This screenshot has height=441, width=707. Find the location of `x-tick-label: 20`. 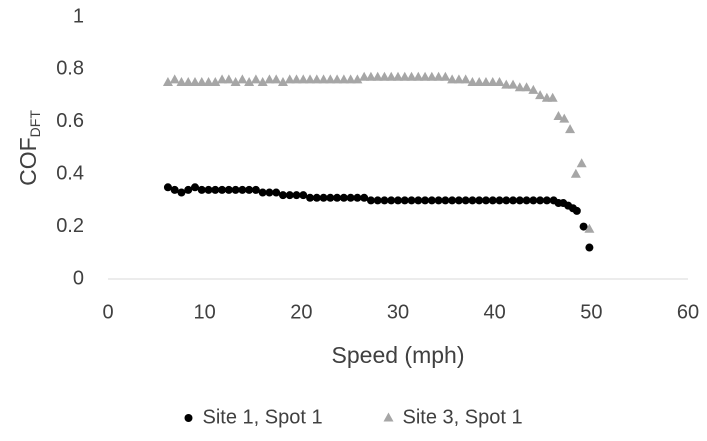

x-tick-label: 20 is located at coordinates (301, 312).